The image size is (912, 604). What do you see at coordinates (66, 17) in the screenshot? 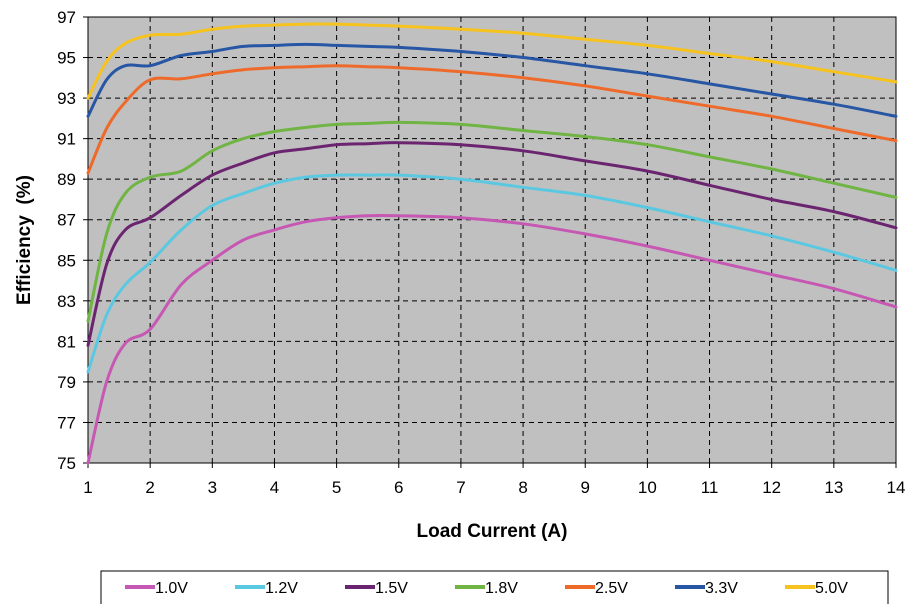
I see `y-tick-label: 97` at bounding box center [66, 17].